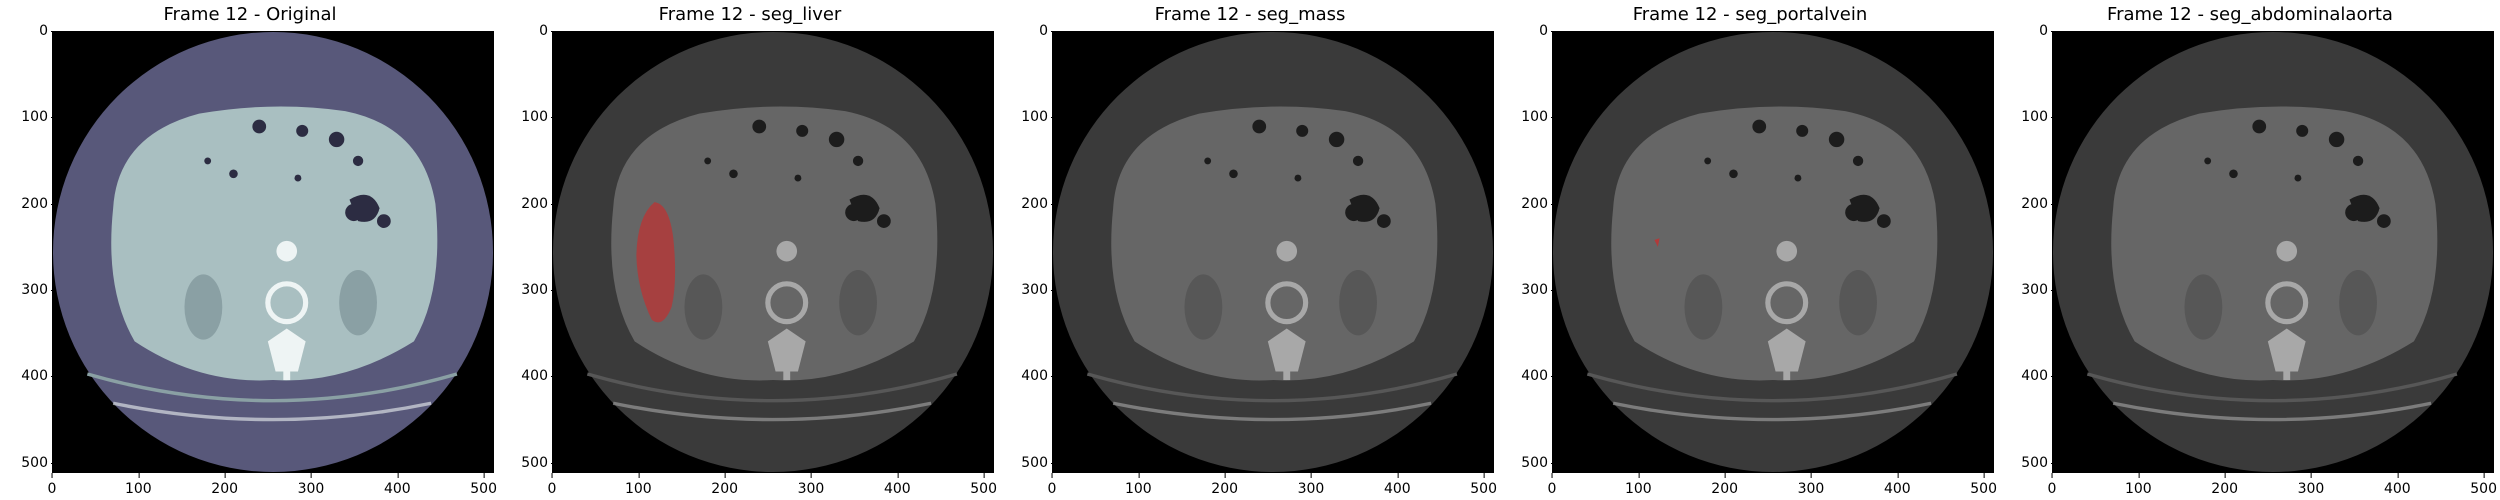  I want to click on panel-title: Frame 12 - Original, so click(250, 14).